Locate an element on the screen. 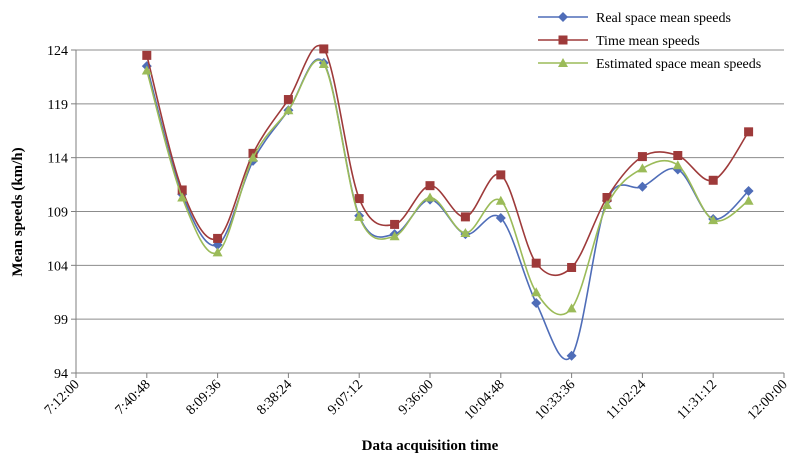 This screenshot has width=804, height=458. legend-item-real-space: Real space mean speeds is located at coordinates (634, 18).